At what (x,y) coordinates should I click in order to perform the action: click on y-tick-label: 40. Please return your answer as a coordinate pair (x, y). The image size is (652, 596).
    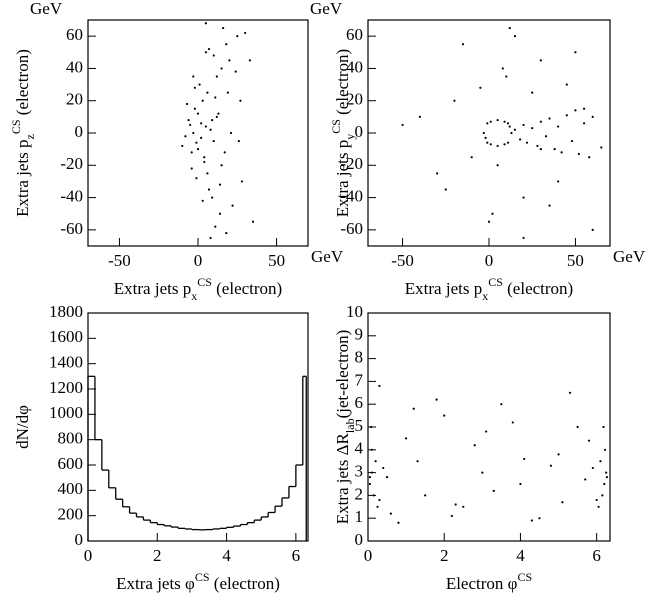
    Looking at the image, I should click on (354, 66).